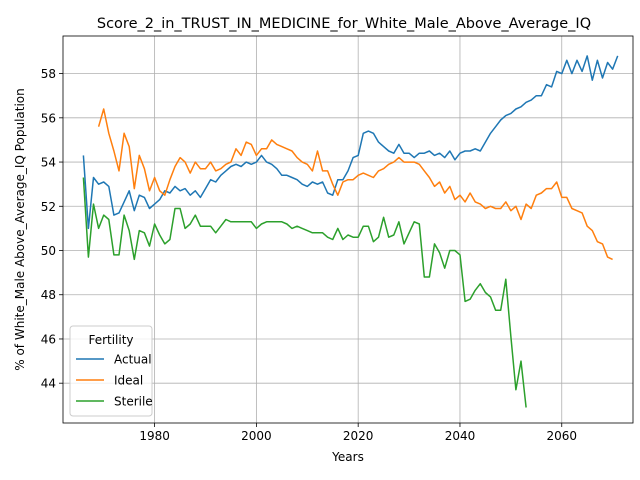  I want to click on legend-entries: Actual Ideal Sterile, so click(114, 381).